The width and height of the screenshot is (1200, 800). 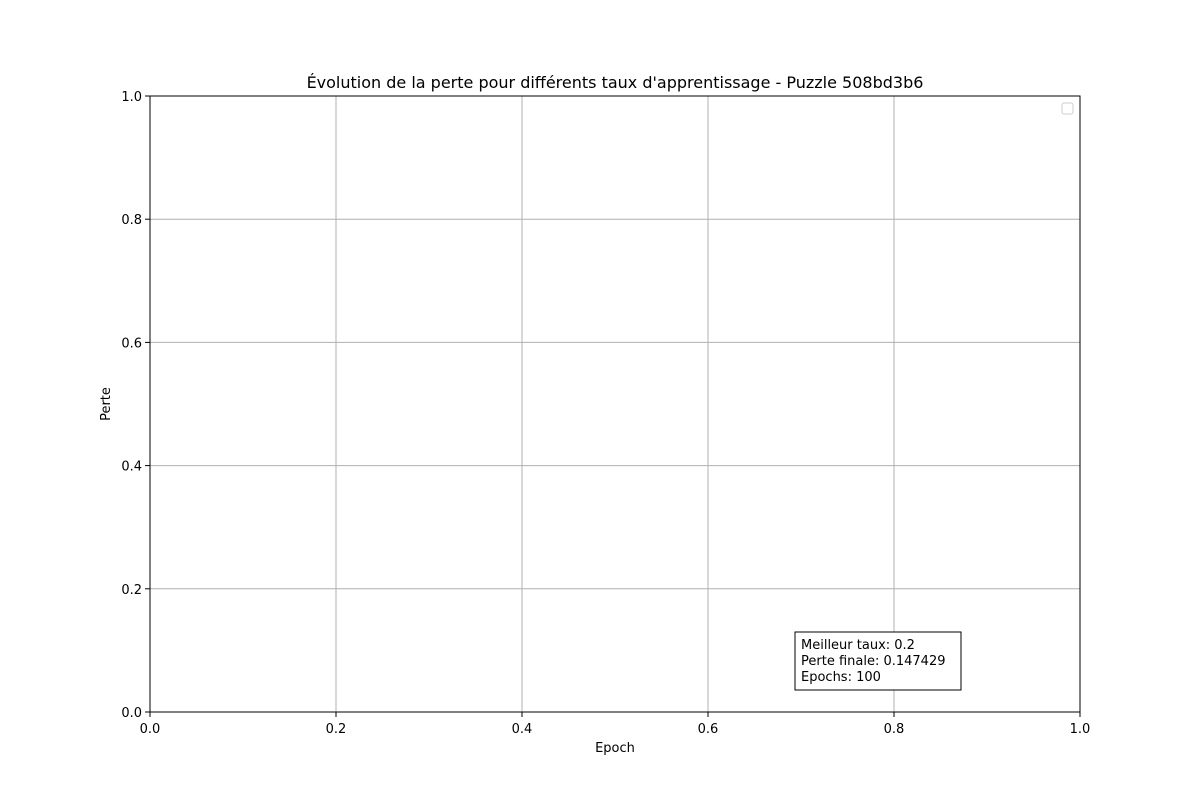 I want to click on annotation-frame, so click(x=878, y=661).